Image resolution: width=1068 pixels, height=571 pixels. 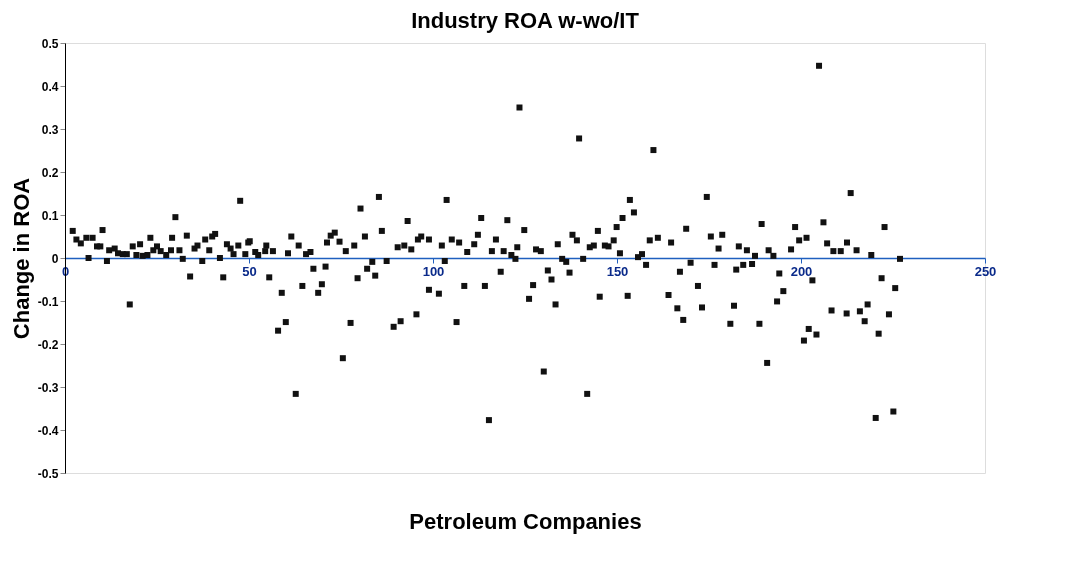 What do you see at coordinates (48, 344) in the screenshot?
I see `y-tick-label: -0.2` at bounding box center [48, 344].